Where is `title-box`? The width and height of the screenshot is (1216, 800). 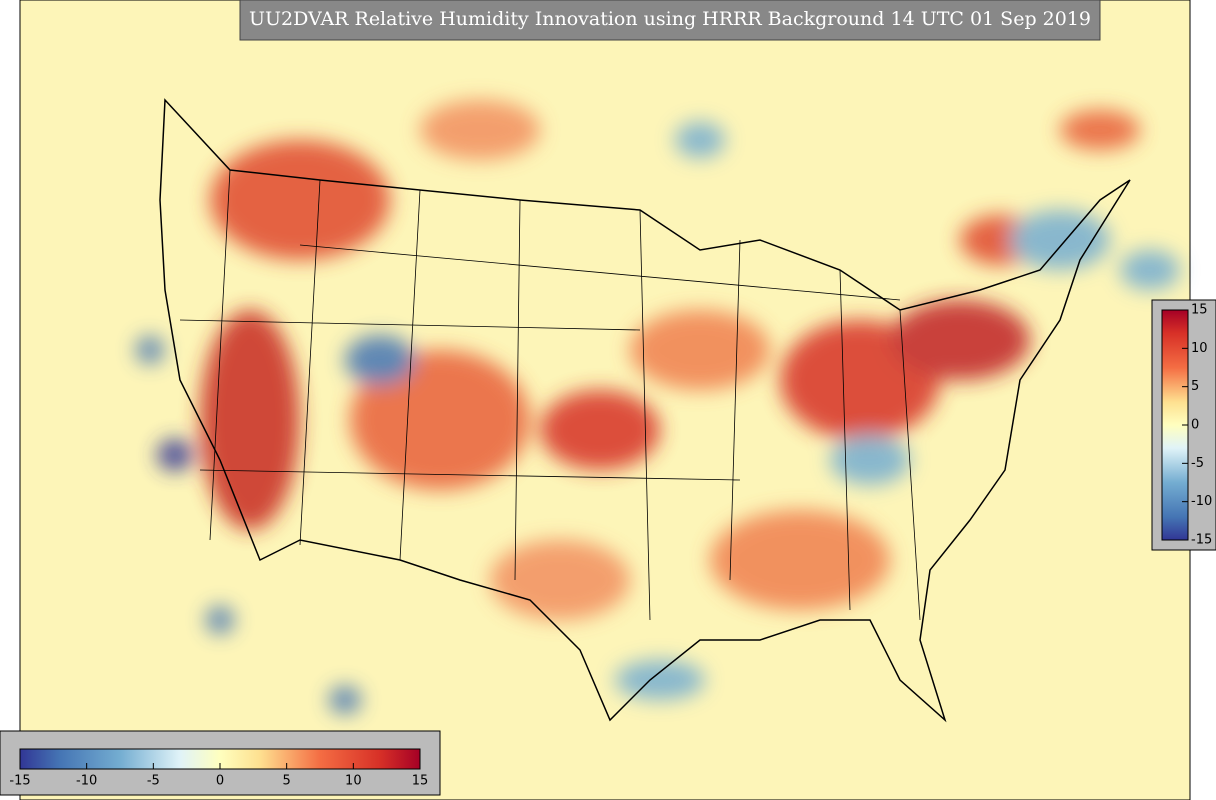
title-box is located at coordinates (670, 20).